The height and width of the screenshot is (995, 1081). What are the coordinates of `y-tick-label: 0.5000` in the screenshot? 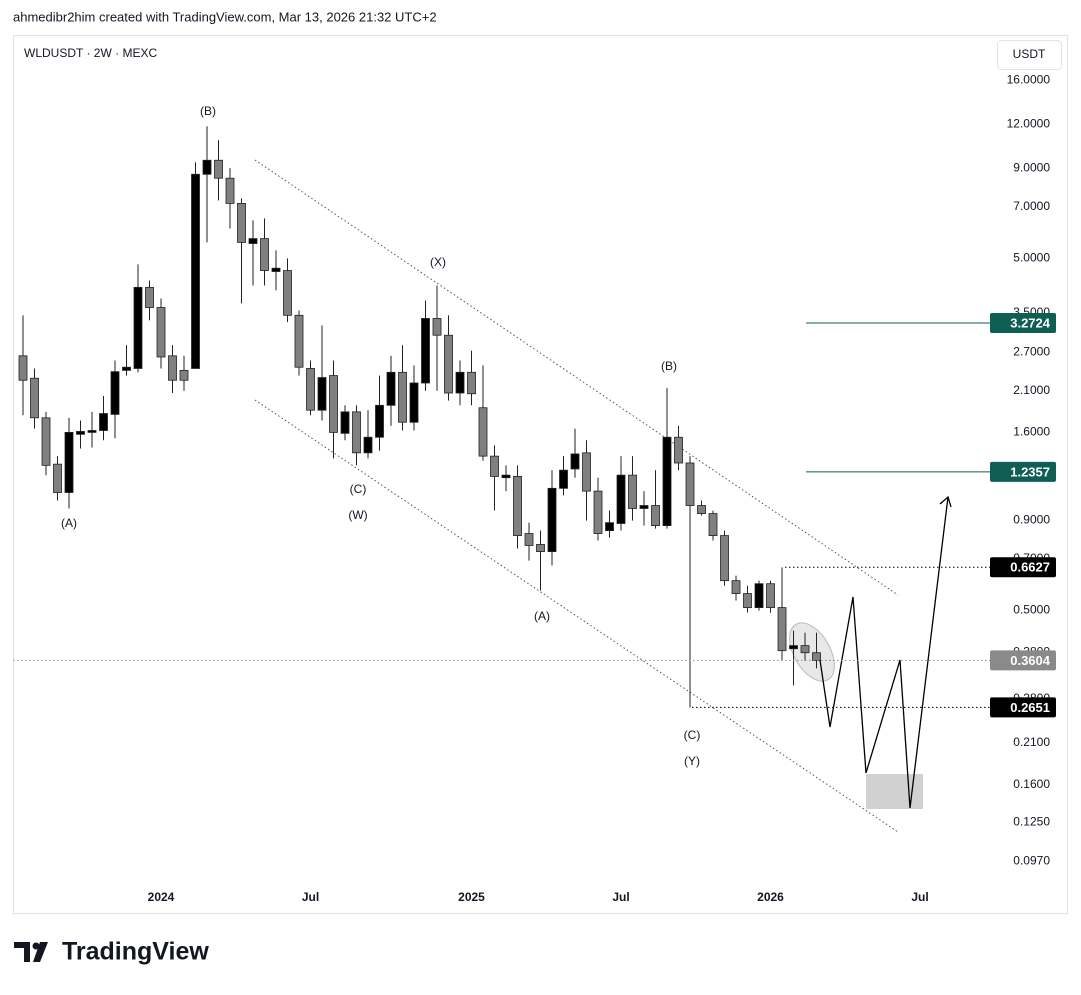 It's located at (1031, 609).